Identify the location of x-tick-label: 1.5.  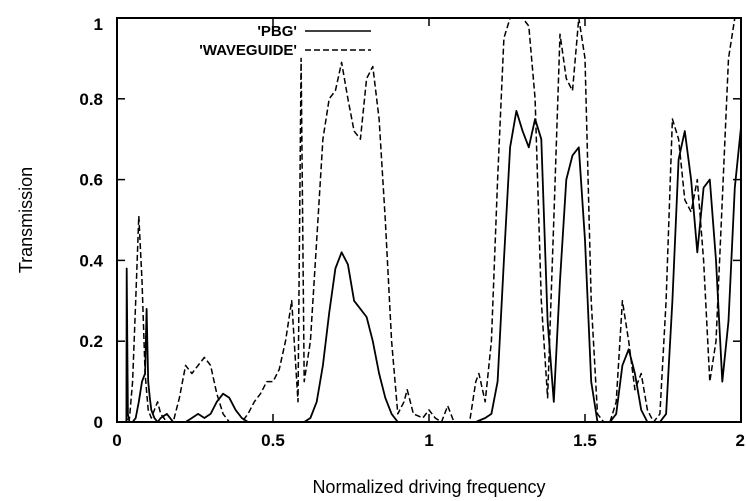
(585, 440).